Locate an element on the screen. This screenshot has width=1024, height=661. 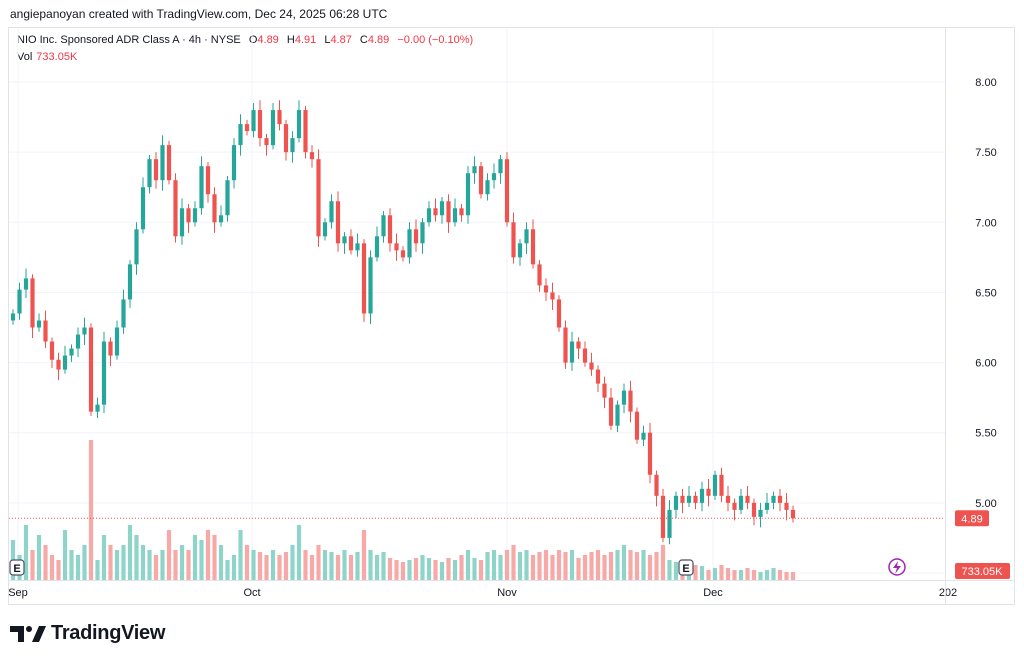
open-value: 4.89 is located at coordinates (268, 40).